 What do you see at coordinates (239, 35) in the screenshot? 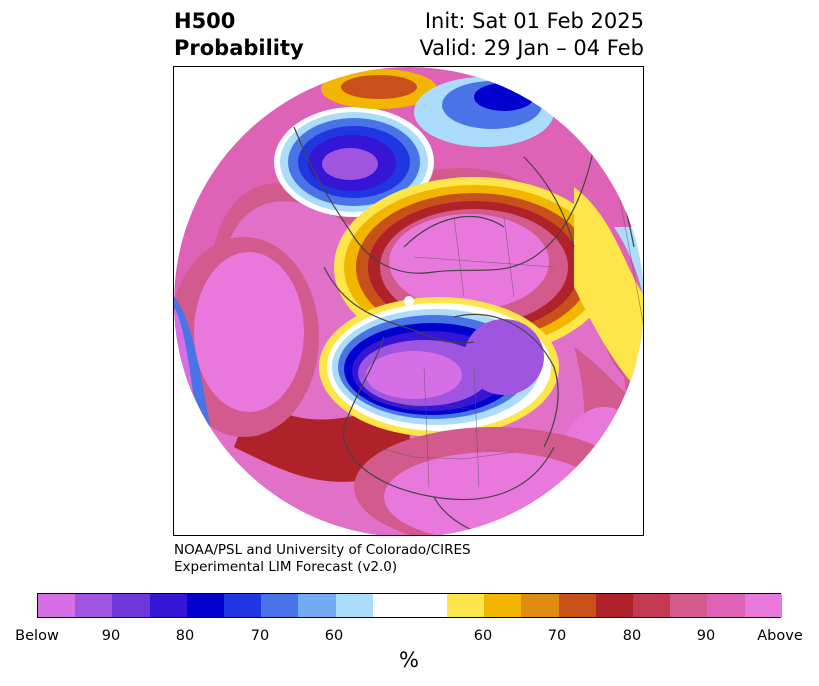
I see `map-title: H500 Probability` at bounding box center [239, 35].